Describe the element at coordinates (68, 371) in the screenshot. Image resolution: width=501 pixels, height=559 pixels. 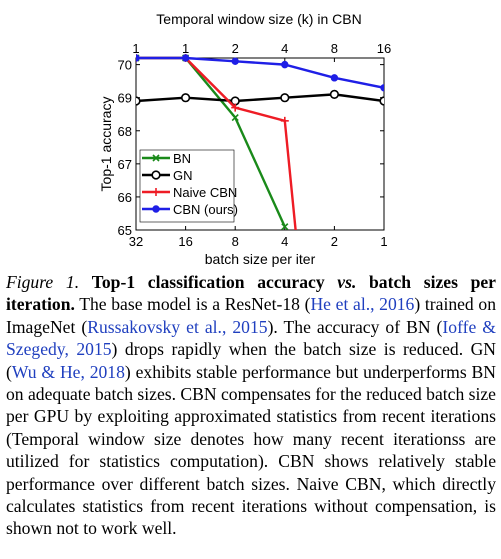
I see `citation-wu: Wu & He, 2018` at that location.